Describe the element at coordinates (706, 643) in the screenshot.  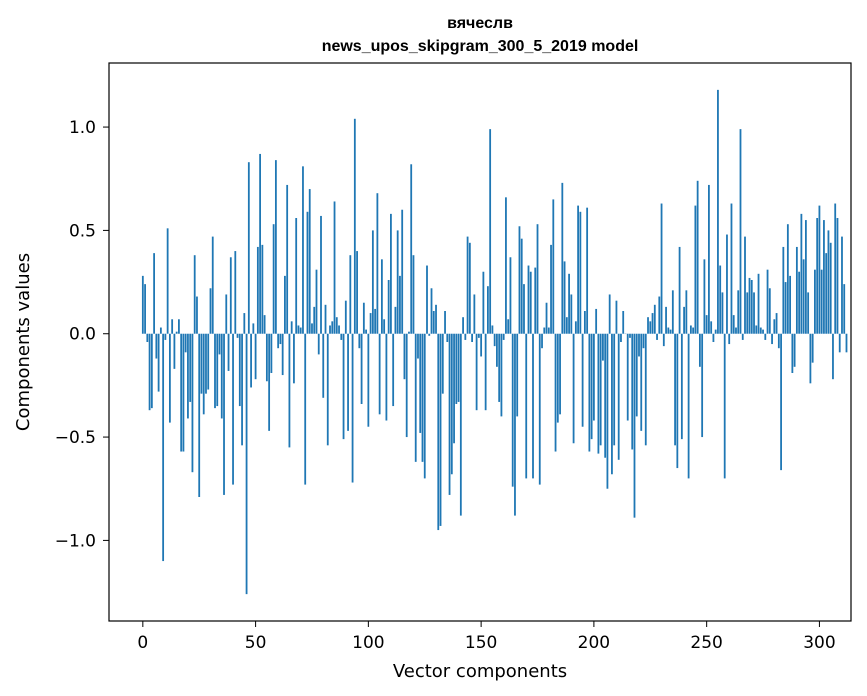
I see `x-tick-label: 250` at that location.